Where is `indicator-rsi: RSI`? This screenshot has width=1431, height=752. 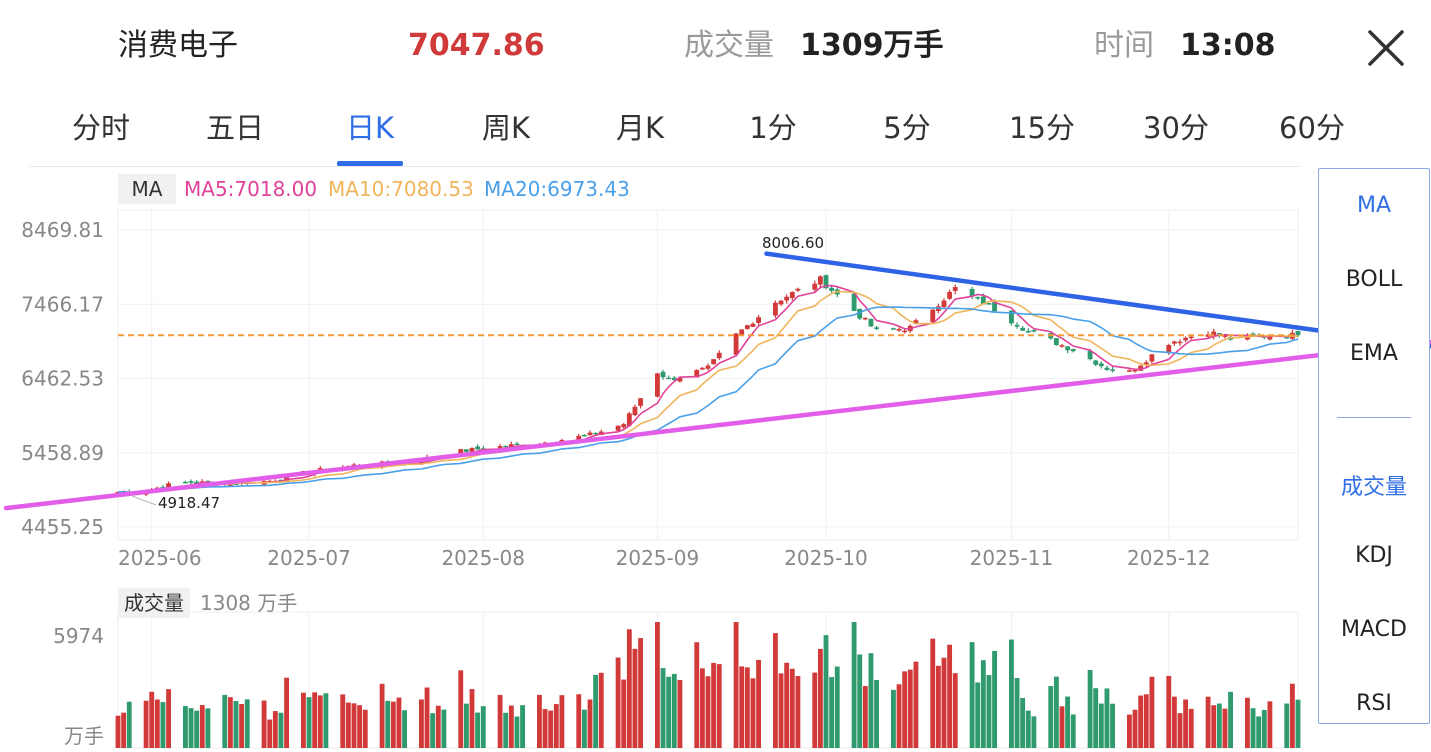
indicator-rsi: RSI is located at coordinates (1374, 703).